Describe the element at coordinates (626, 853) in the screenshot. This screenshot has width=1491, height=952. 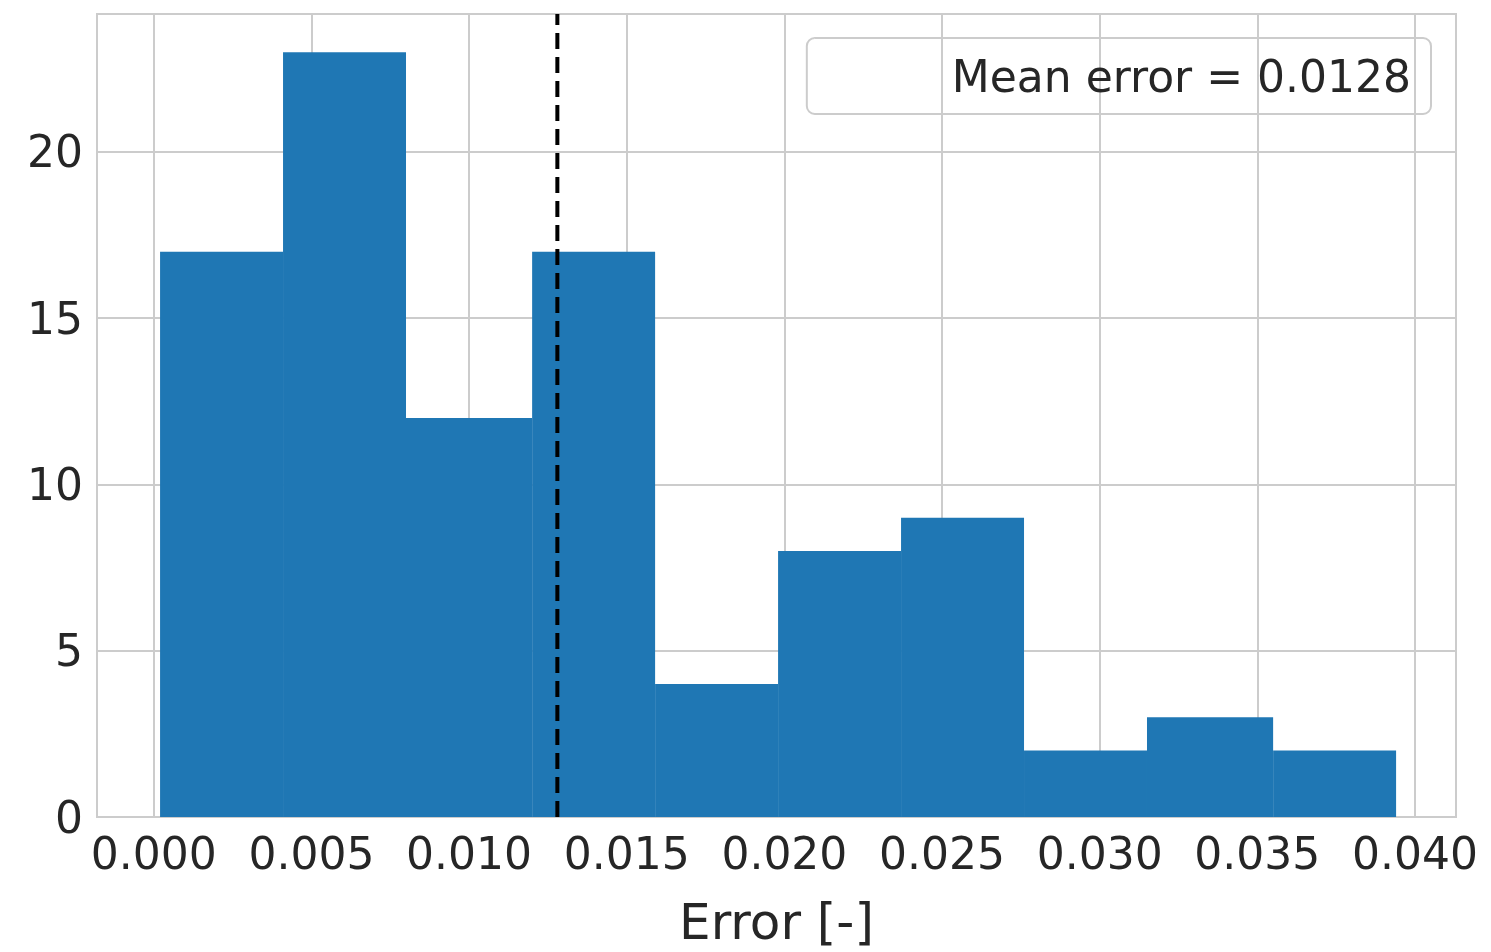
I see `x-tick-label: 0.015` at that location.